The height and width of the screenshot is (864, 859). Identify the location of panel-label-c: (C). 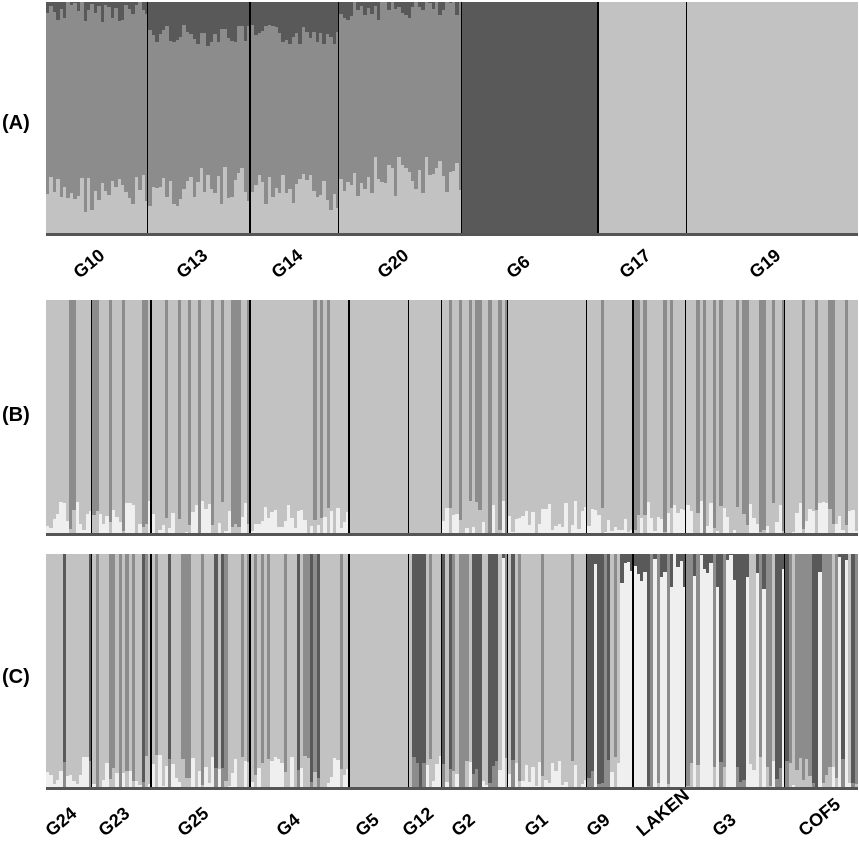
(16, 677).